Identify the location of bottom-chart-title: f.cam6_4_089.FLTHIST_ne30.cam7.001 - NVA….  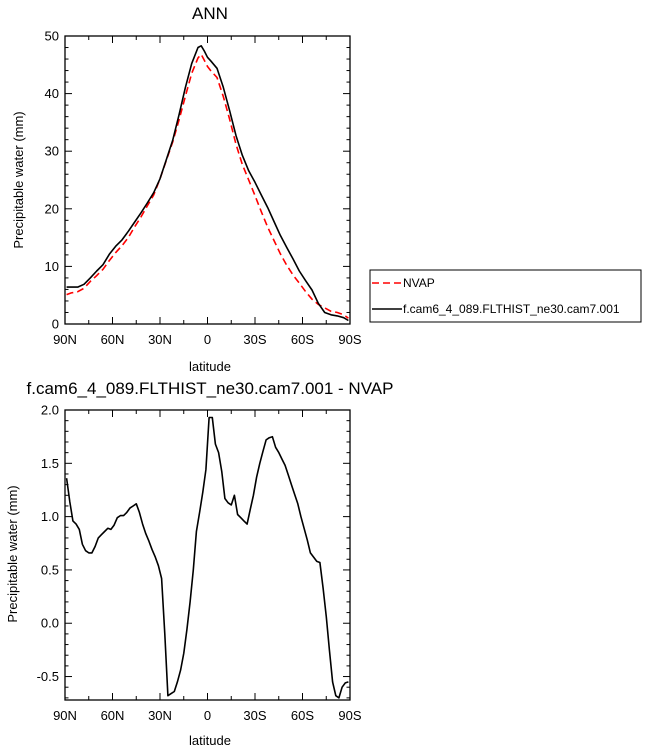
(210, 388).